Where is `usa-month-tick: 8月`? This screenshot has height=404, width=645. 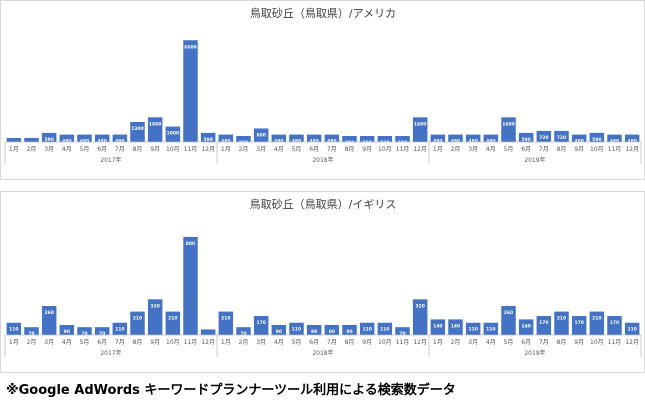
usa-month-tick: 8月 is located at coordinates (562, 149).